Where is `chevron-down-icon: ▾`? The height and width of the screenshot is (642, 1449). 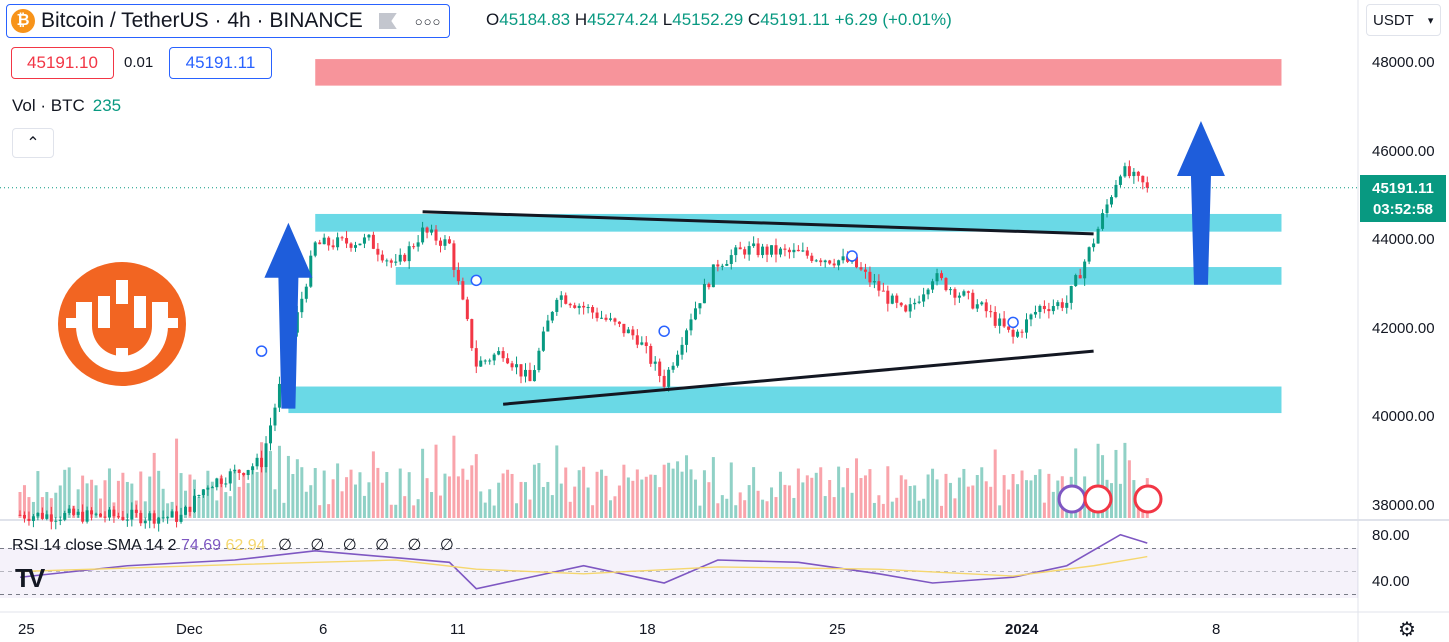
chevron-down-icon: ▾ is located at coordinates (1430, 20).